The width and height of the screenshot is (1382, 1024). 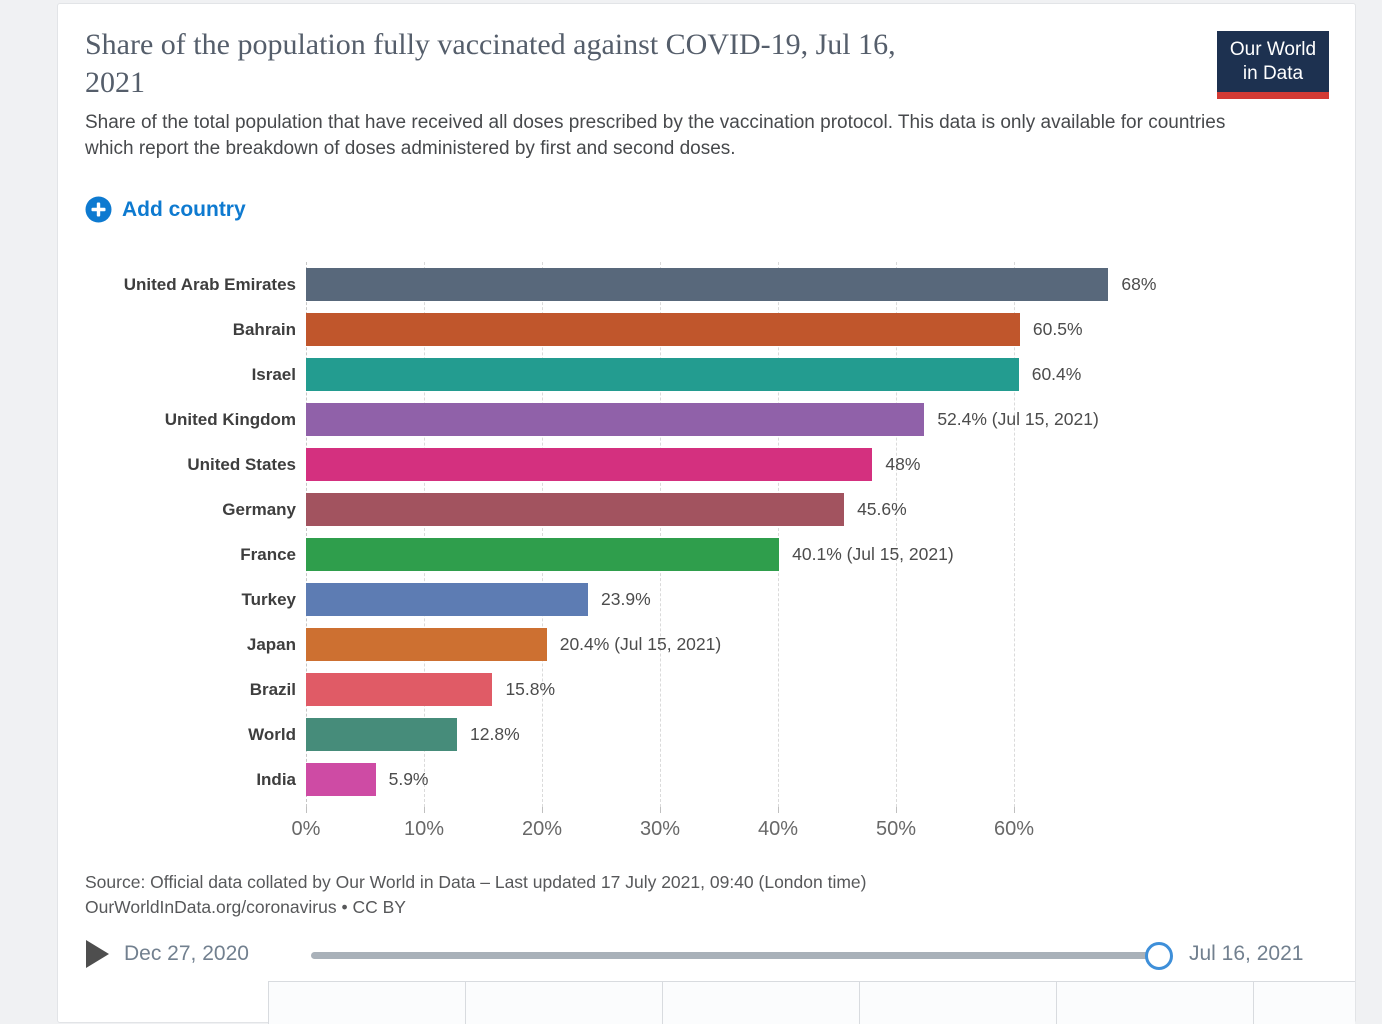 I want to click on country-label: Japan, so click(x=271, y=644).